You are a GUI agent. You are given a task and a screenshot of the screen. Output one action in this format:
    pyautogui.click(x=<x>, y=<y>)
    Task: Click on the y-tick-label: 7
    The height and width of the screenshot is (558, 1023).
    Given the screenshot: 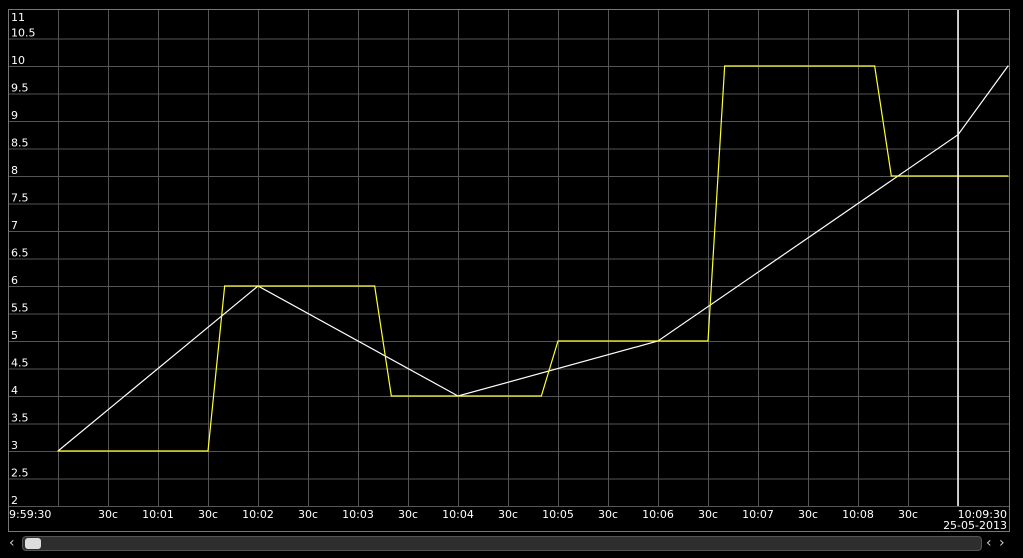 What is the action you would take?
    pyautogui.click(x=14, y=225)
    